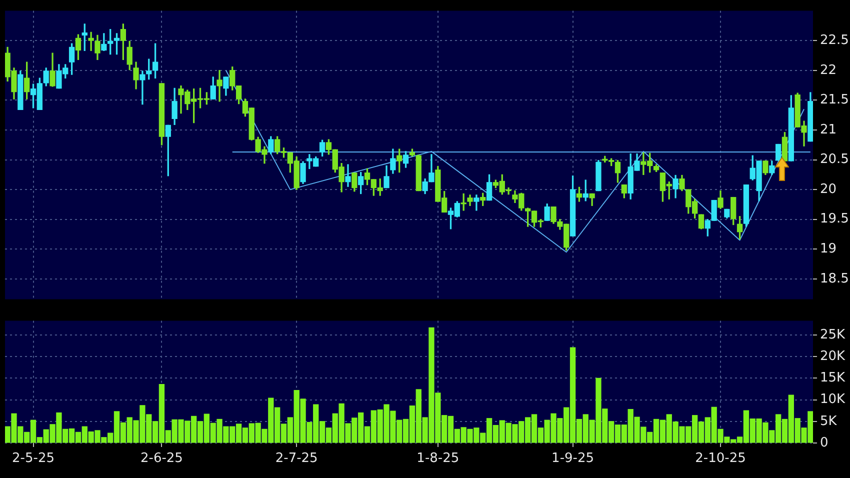 This screenshot has width=850, height=478. What do you see at coordinates (834, 160) in the screenshot?
I see `y-tick-label: 20.5` at bounding box center [834, 160].